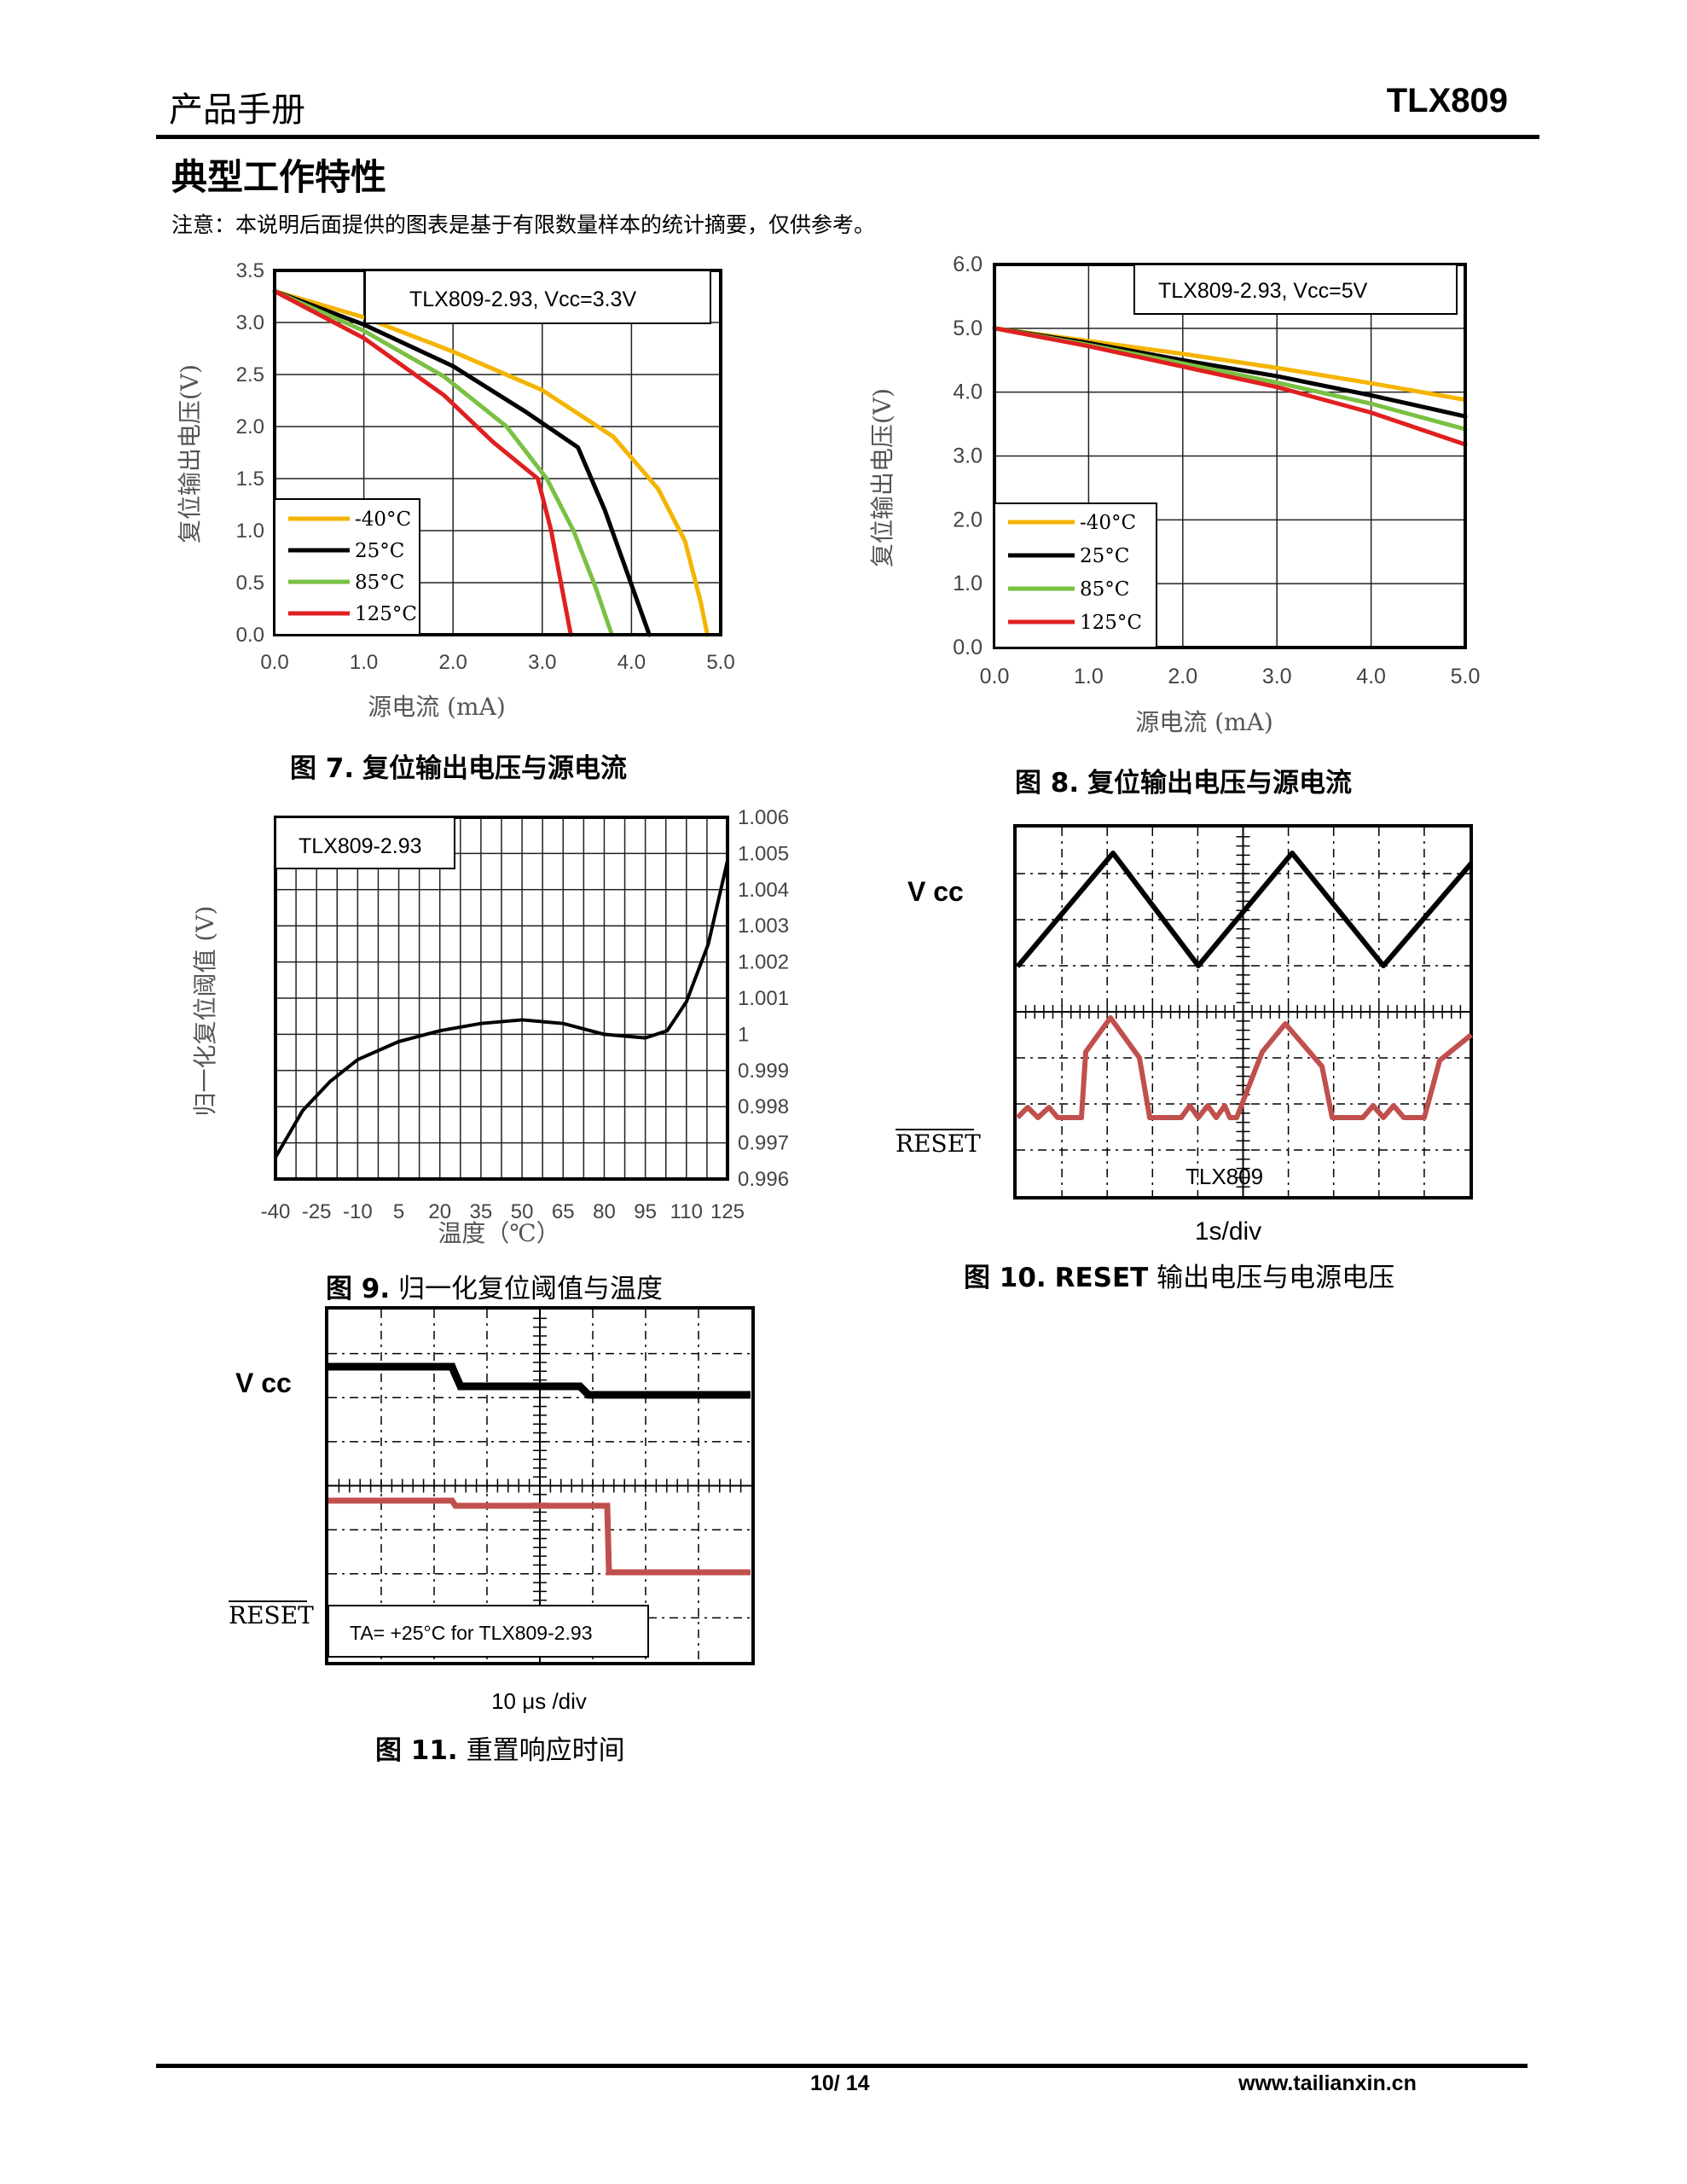 The height and width of the screenshot is (2184, 1687). I want to click on fig8-title-label: TLX809-2.93, Vcc=5V, so click(1263, 291).